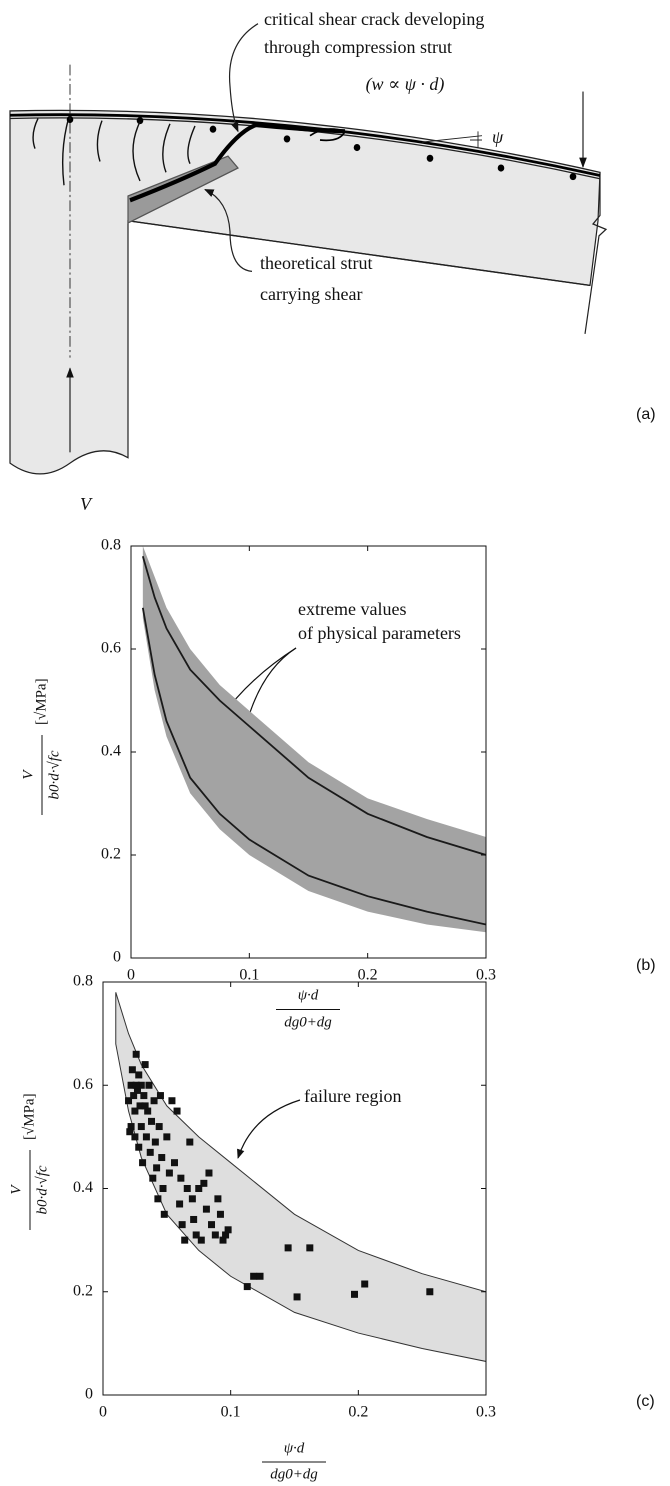  I want to click on annotation: extreme values, so click(352, 609).